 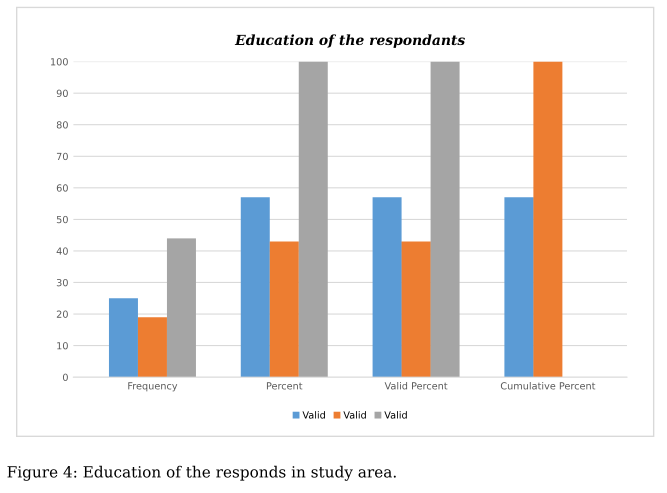 I want to click on y-tick-label: 0, so click(x=65, y=377).